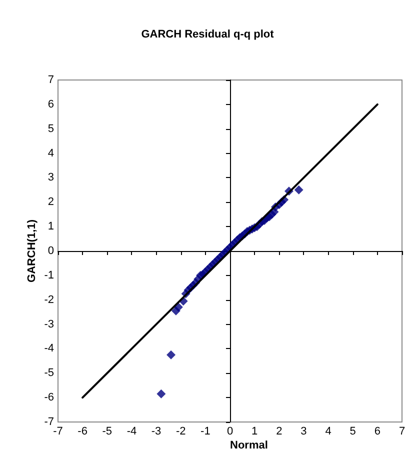  I want to click on x-tick-label: 3, so click(303, 432).